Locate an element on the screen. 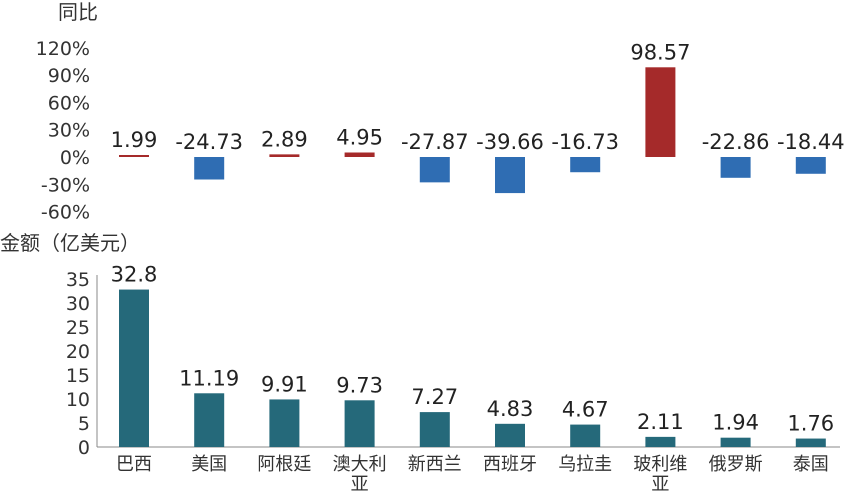 The width and height of the screenshot is (848, 492). category-label: 泰国 is located at coordinates (811, 464).